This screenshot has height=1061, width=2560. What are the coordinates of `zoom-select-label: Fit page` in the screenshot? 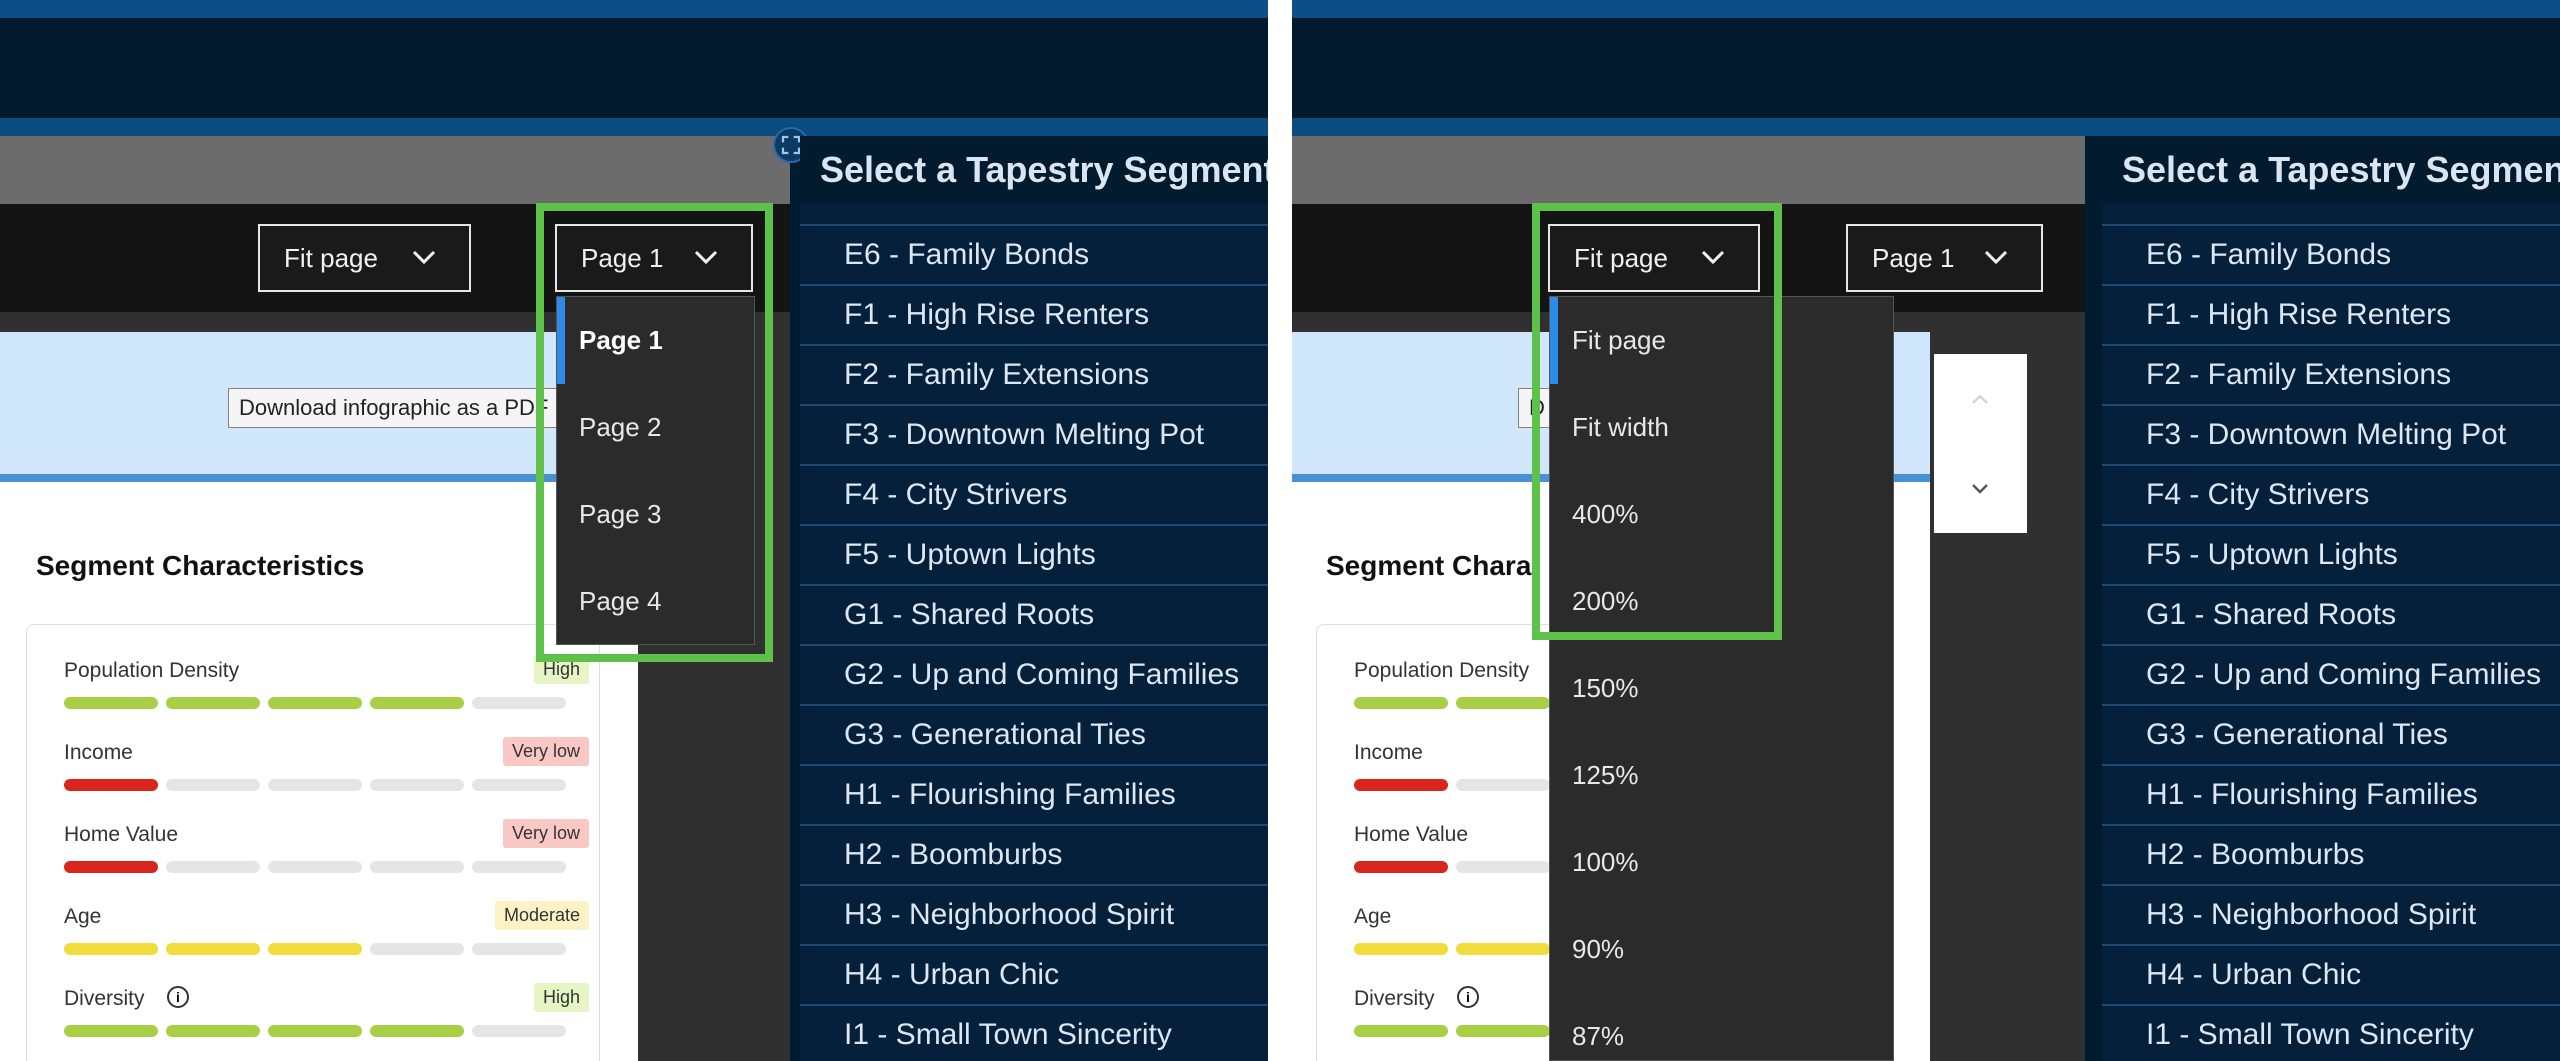 It's located at (1621, 257).